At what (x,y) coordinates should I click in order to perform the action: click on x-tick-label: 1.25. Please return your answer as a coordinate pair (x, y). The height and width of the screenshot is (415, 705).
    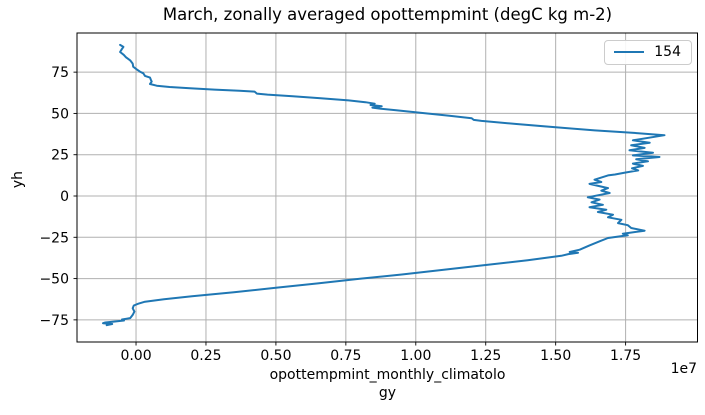
    Looking at the image, I should click on (485, 356).